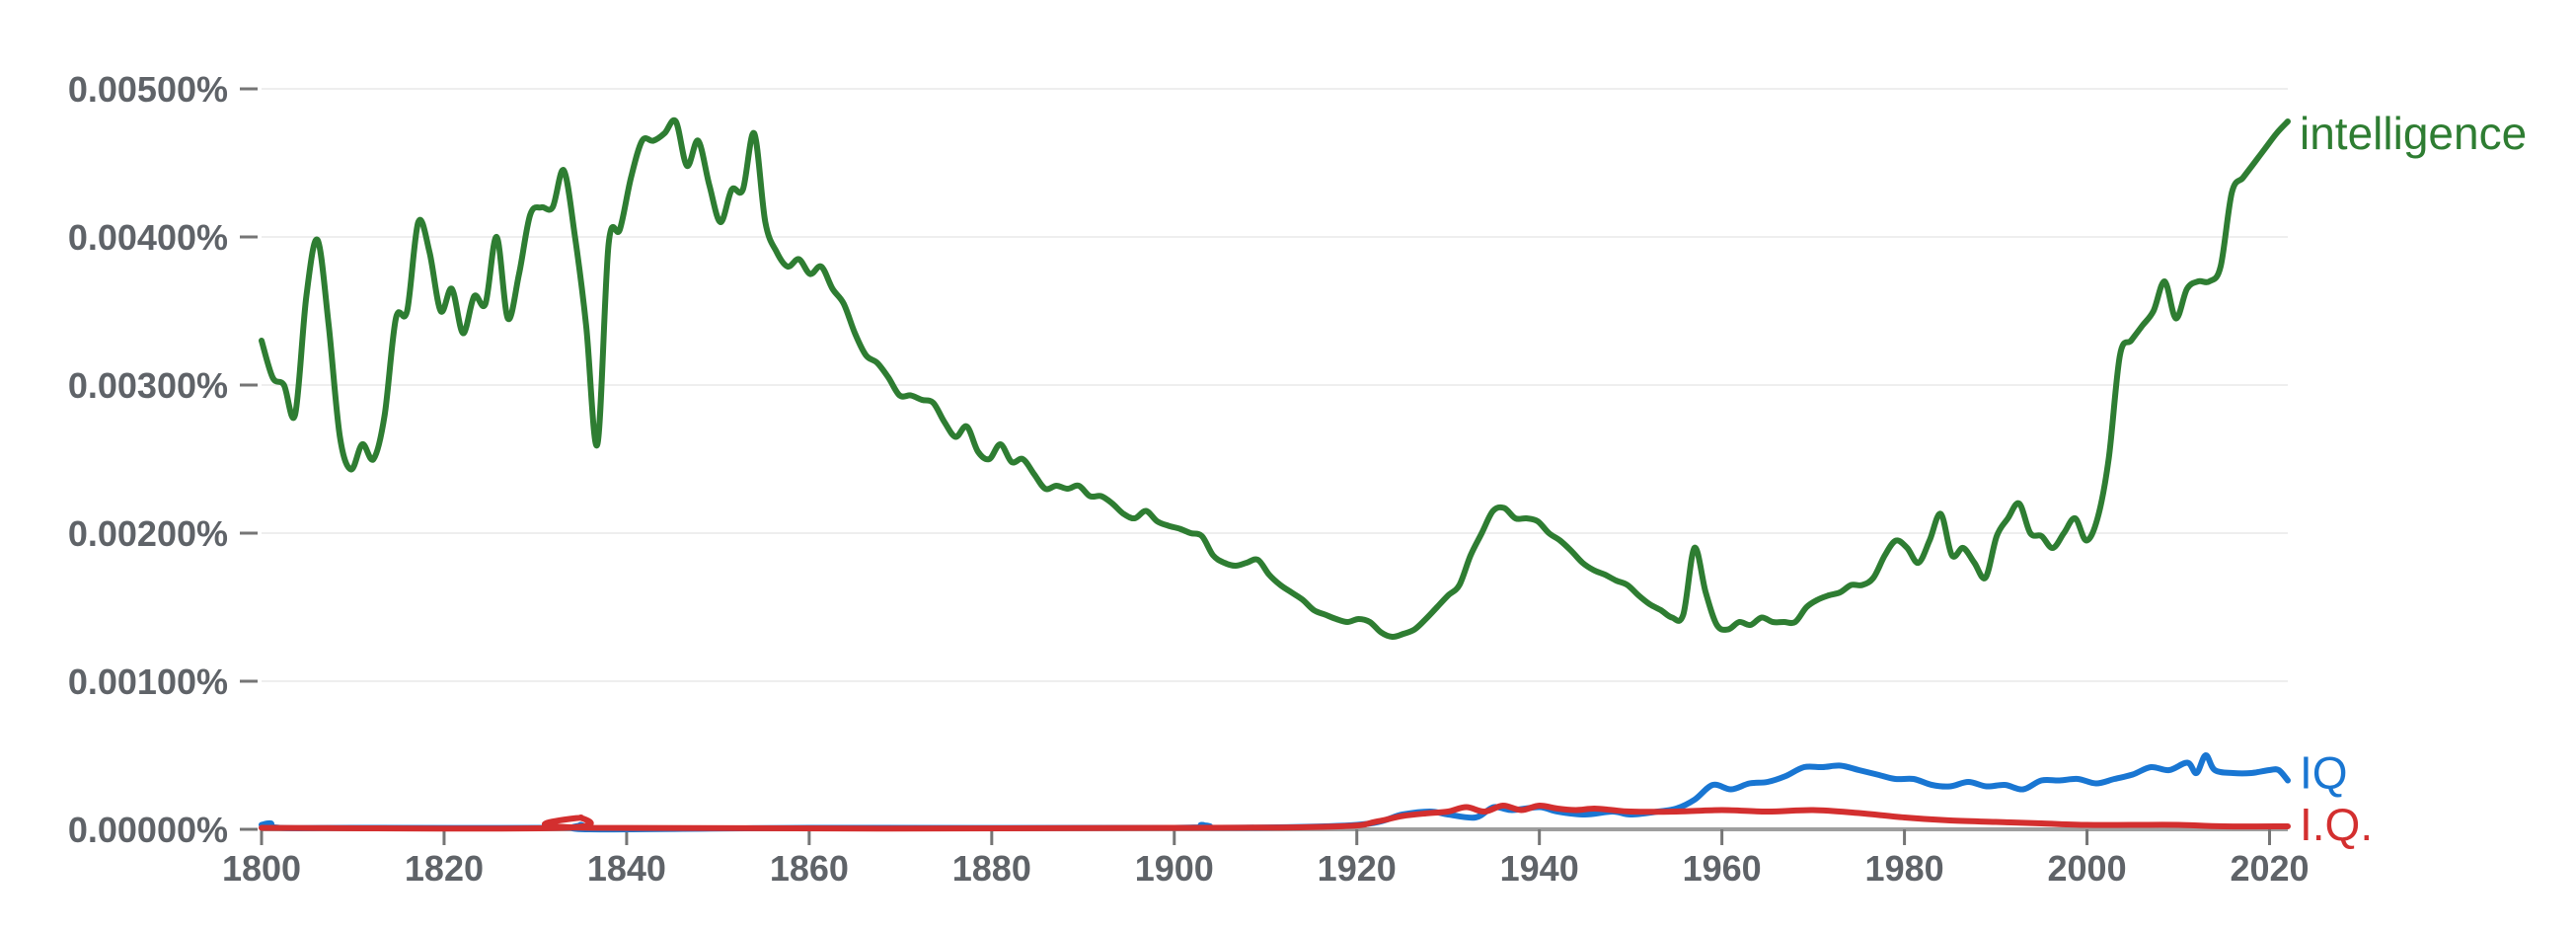  What do you see at coordinates (261, 869) in the screenshot?
I see `x-tick-label: 1800` at bounding box center [261, 869].